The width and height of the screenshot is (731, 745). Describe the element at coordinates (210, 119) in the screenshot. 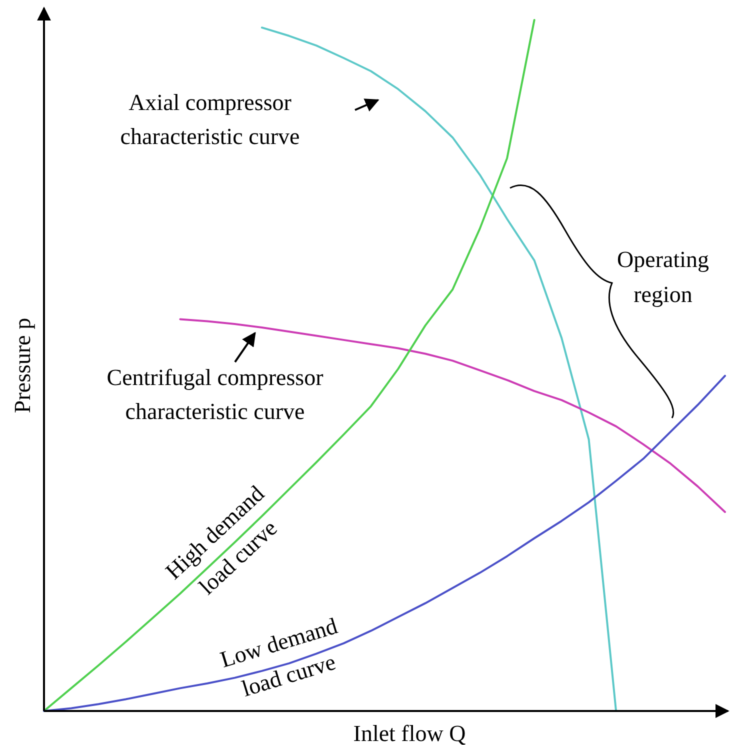

I see `text: Axial compressor characteristic curve` at that location.